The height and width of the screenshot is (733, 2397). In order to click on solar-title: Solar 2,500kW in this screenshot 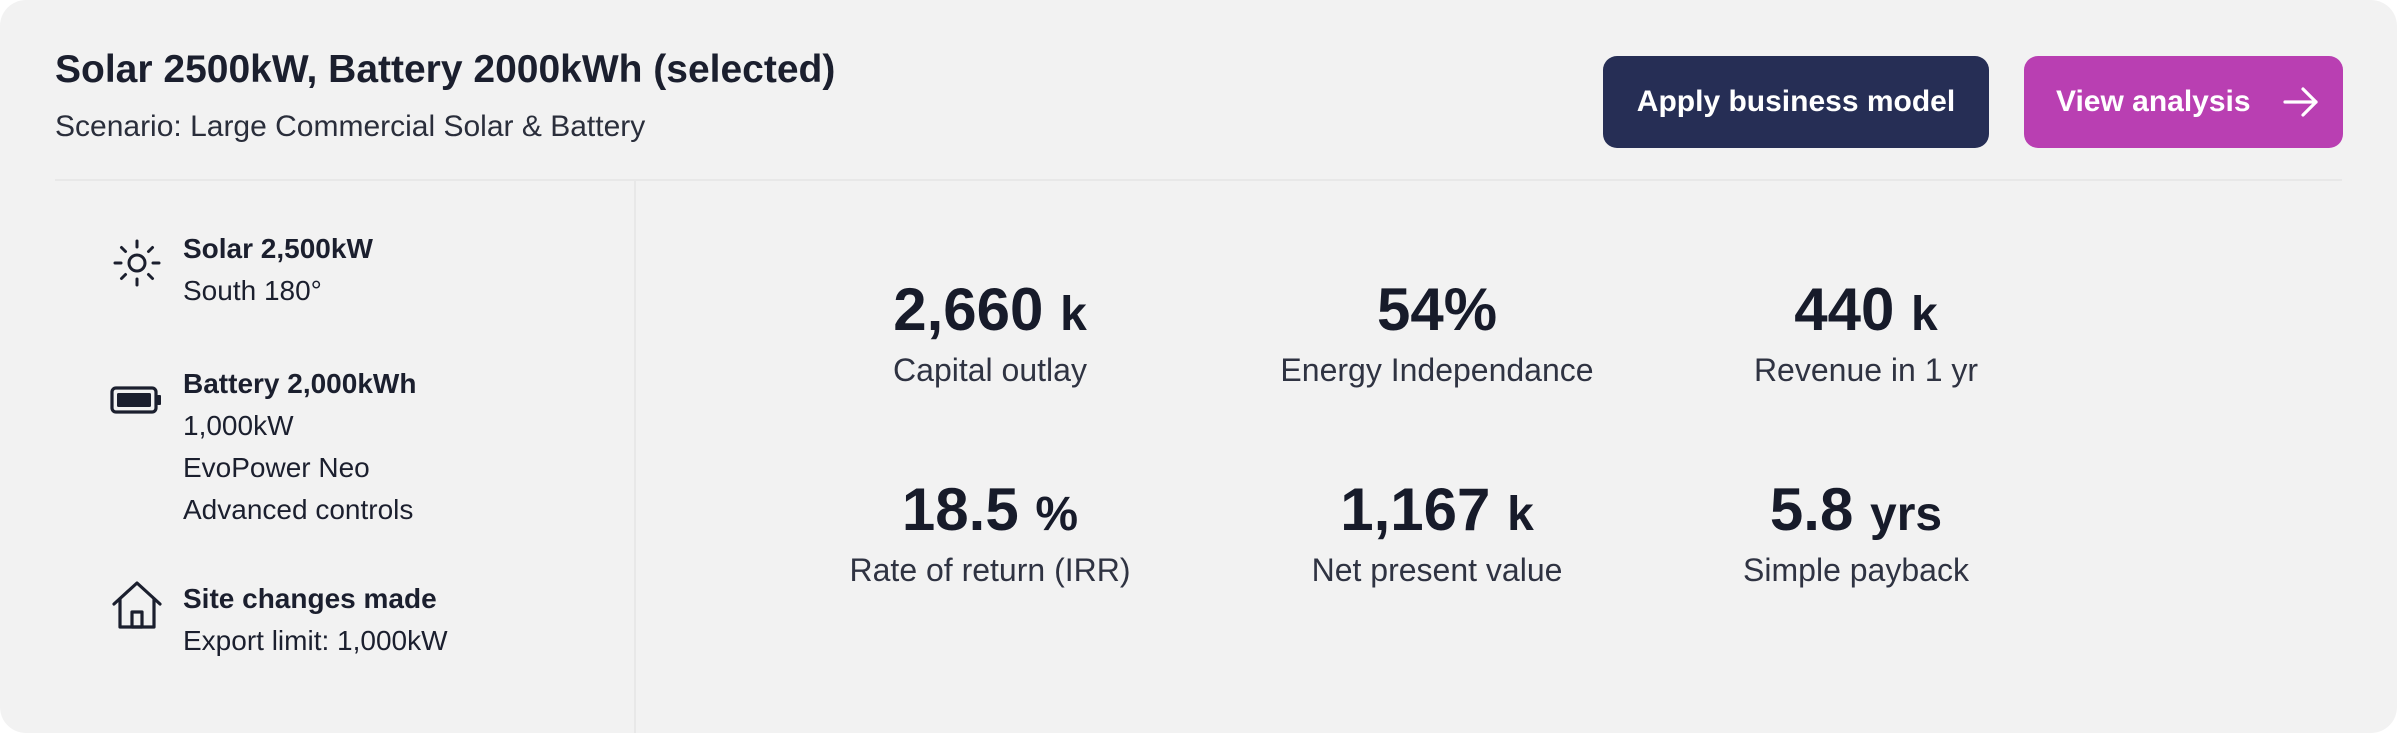, I will do `click(278, 248)`.